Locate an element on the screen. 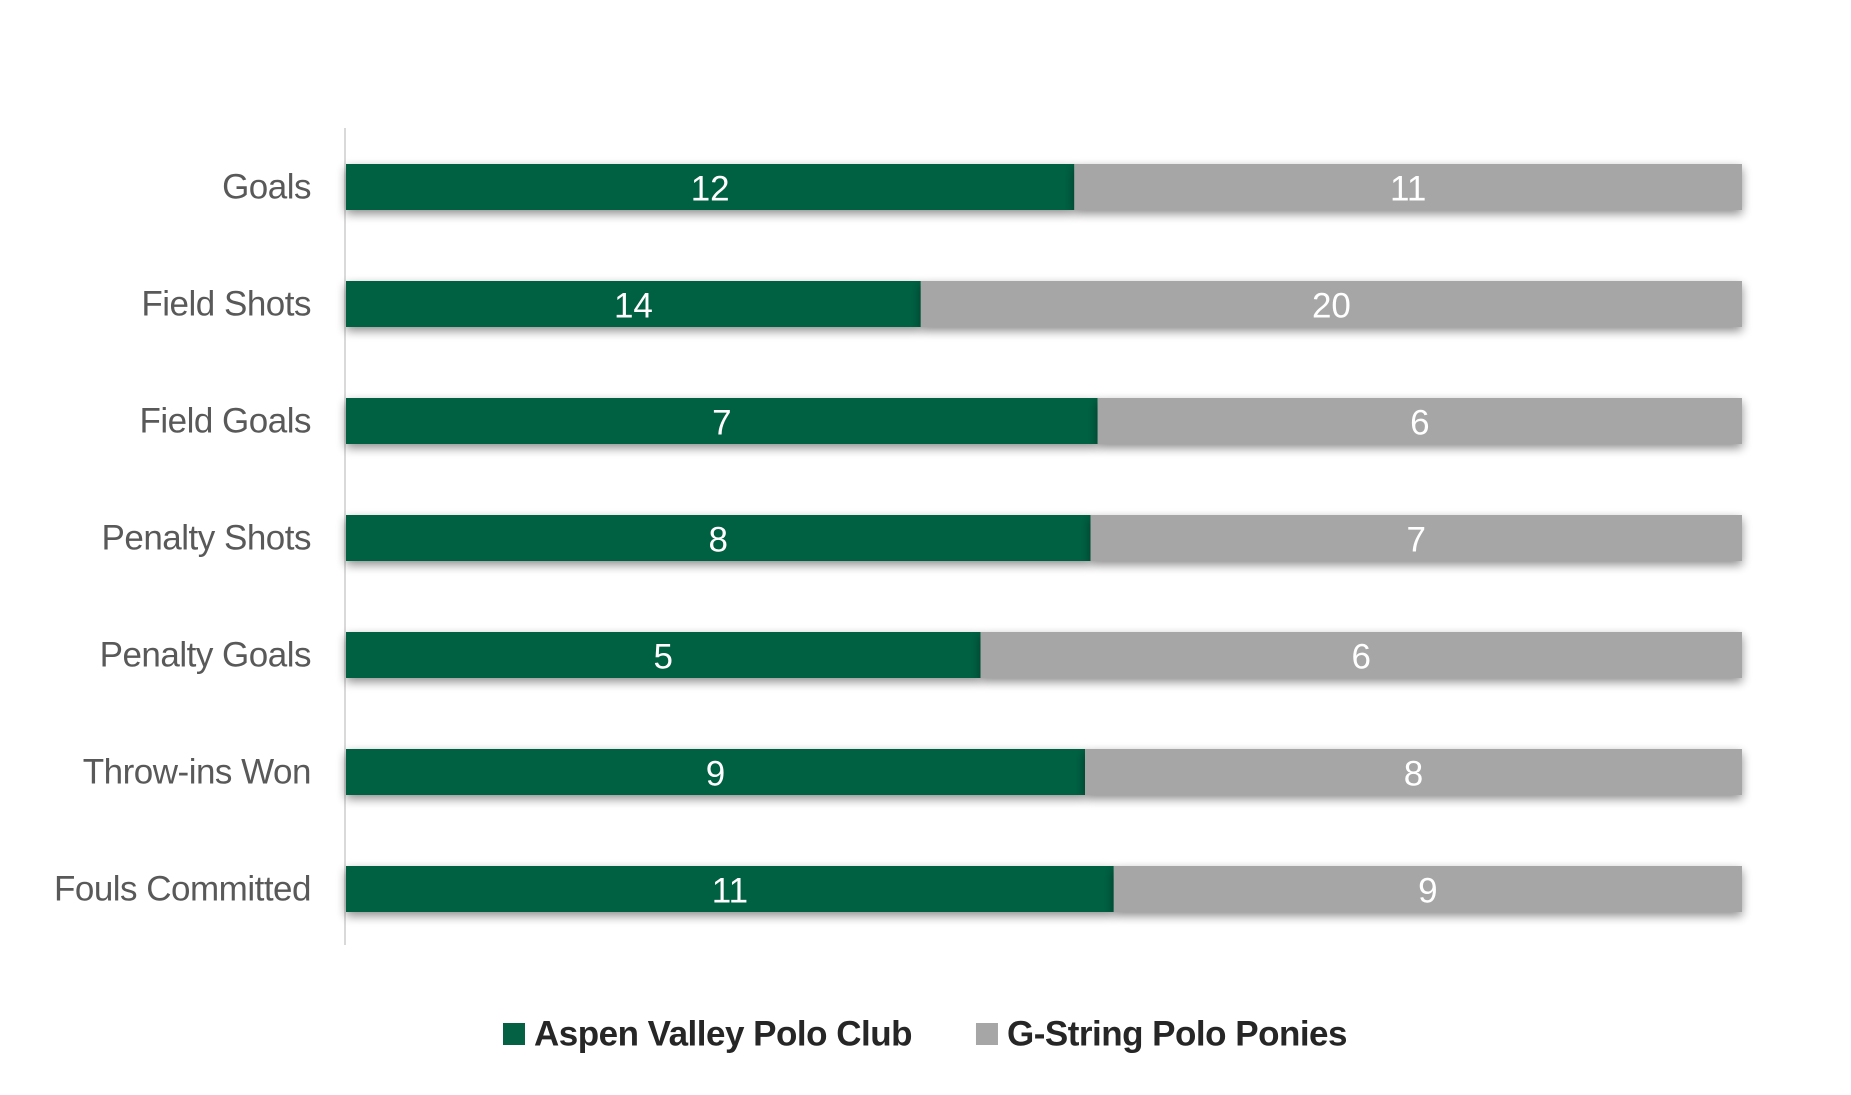  category-label-goals: Goals is located at coordinates (266, 187).